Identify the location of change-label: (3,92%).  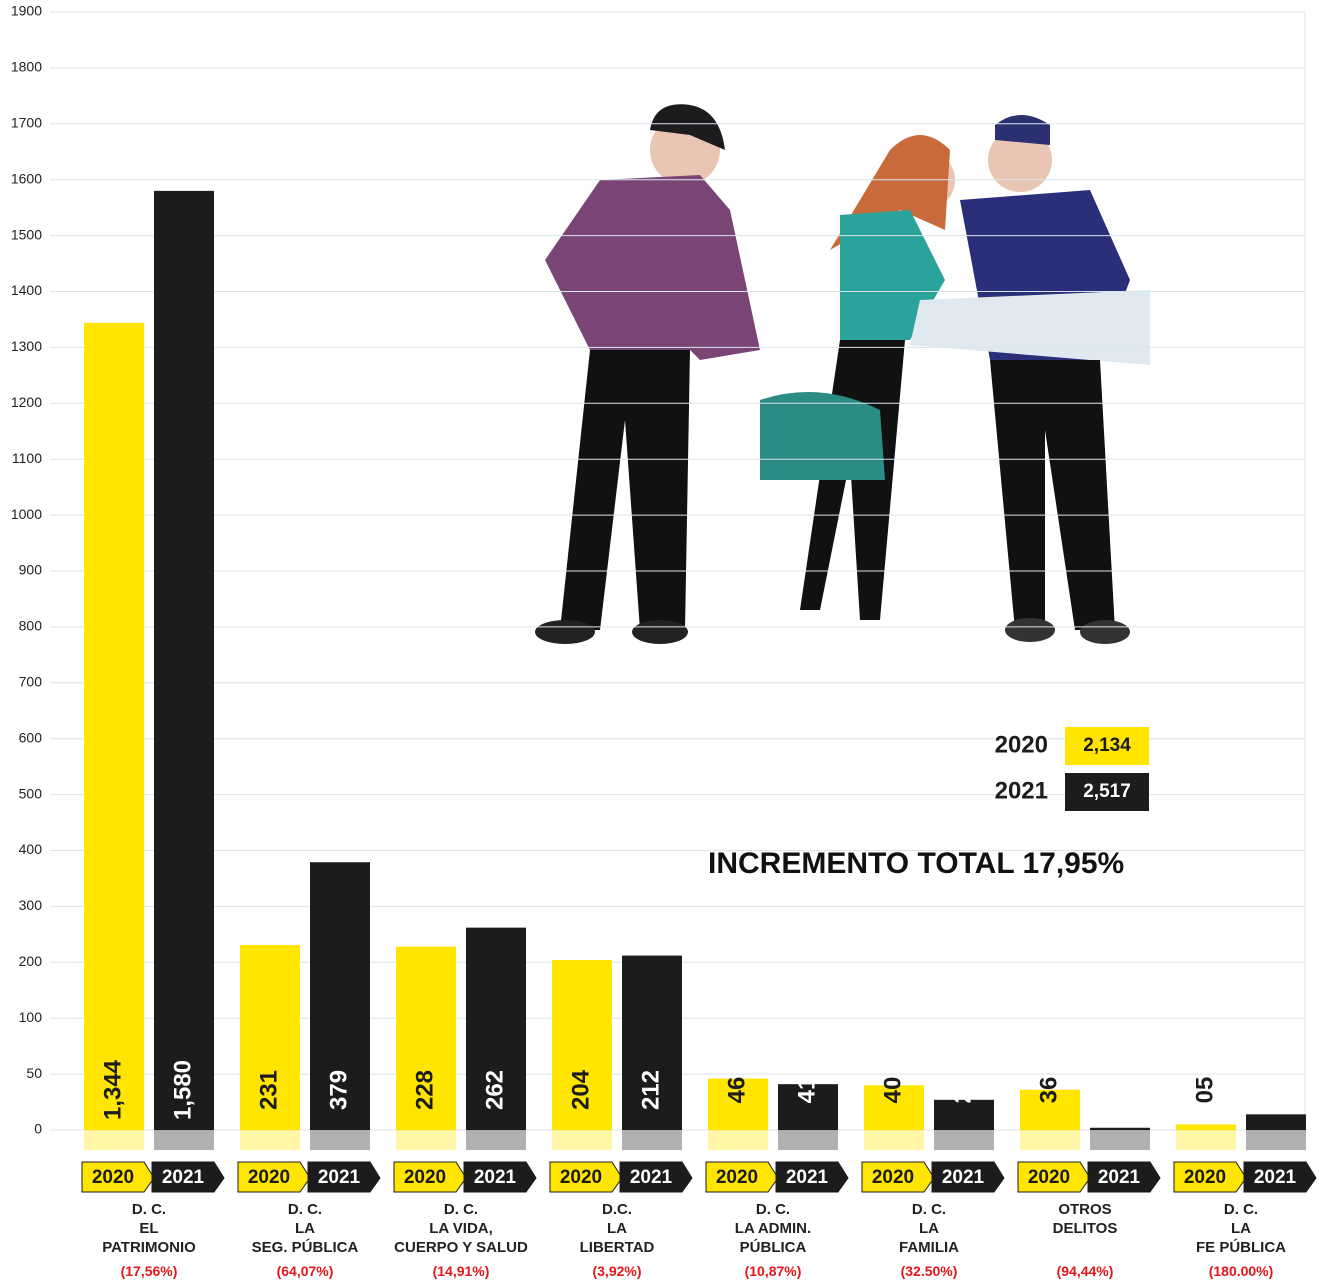
(617, 1271).